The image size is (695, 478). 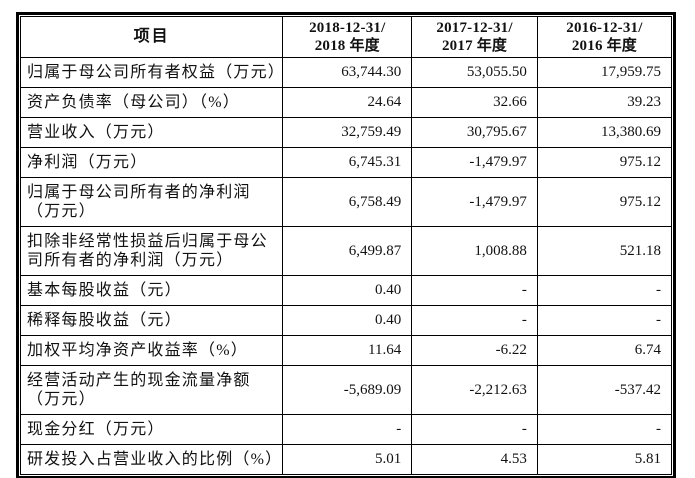 I want to click on row-label: 归属于母公司所有者的净利润（万元）, so click(x=151, y=202).